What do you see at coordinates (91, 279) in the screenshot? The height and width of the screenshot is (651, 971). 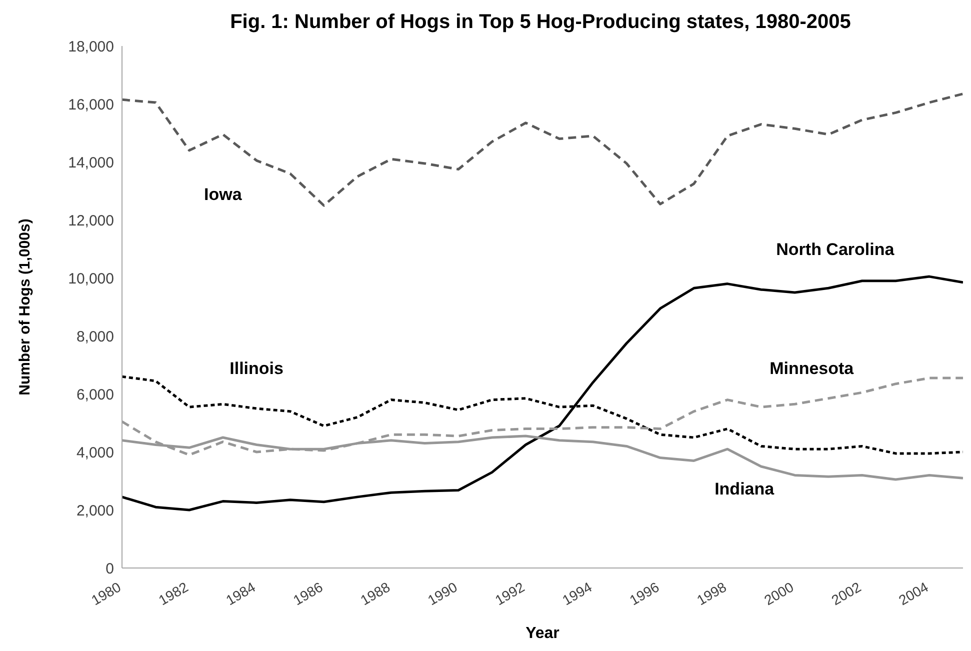 I see `y-tick-label: 10,000` at bounding box center [91, 279].